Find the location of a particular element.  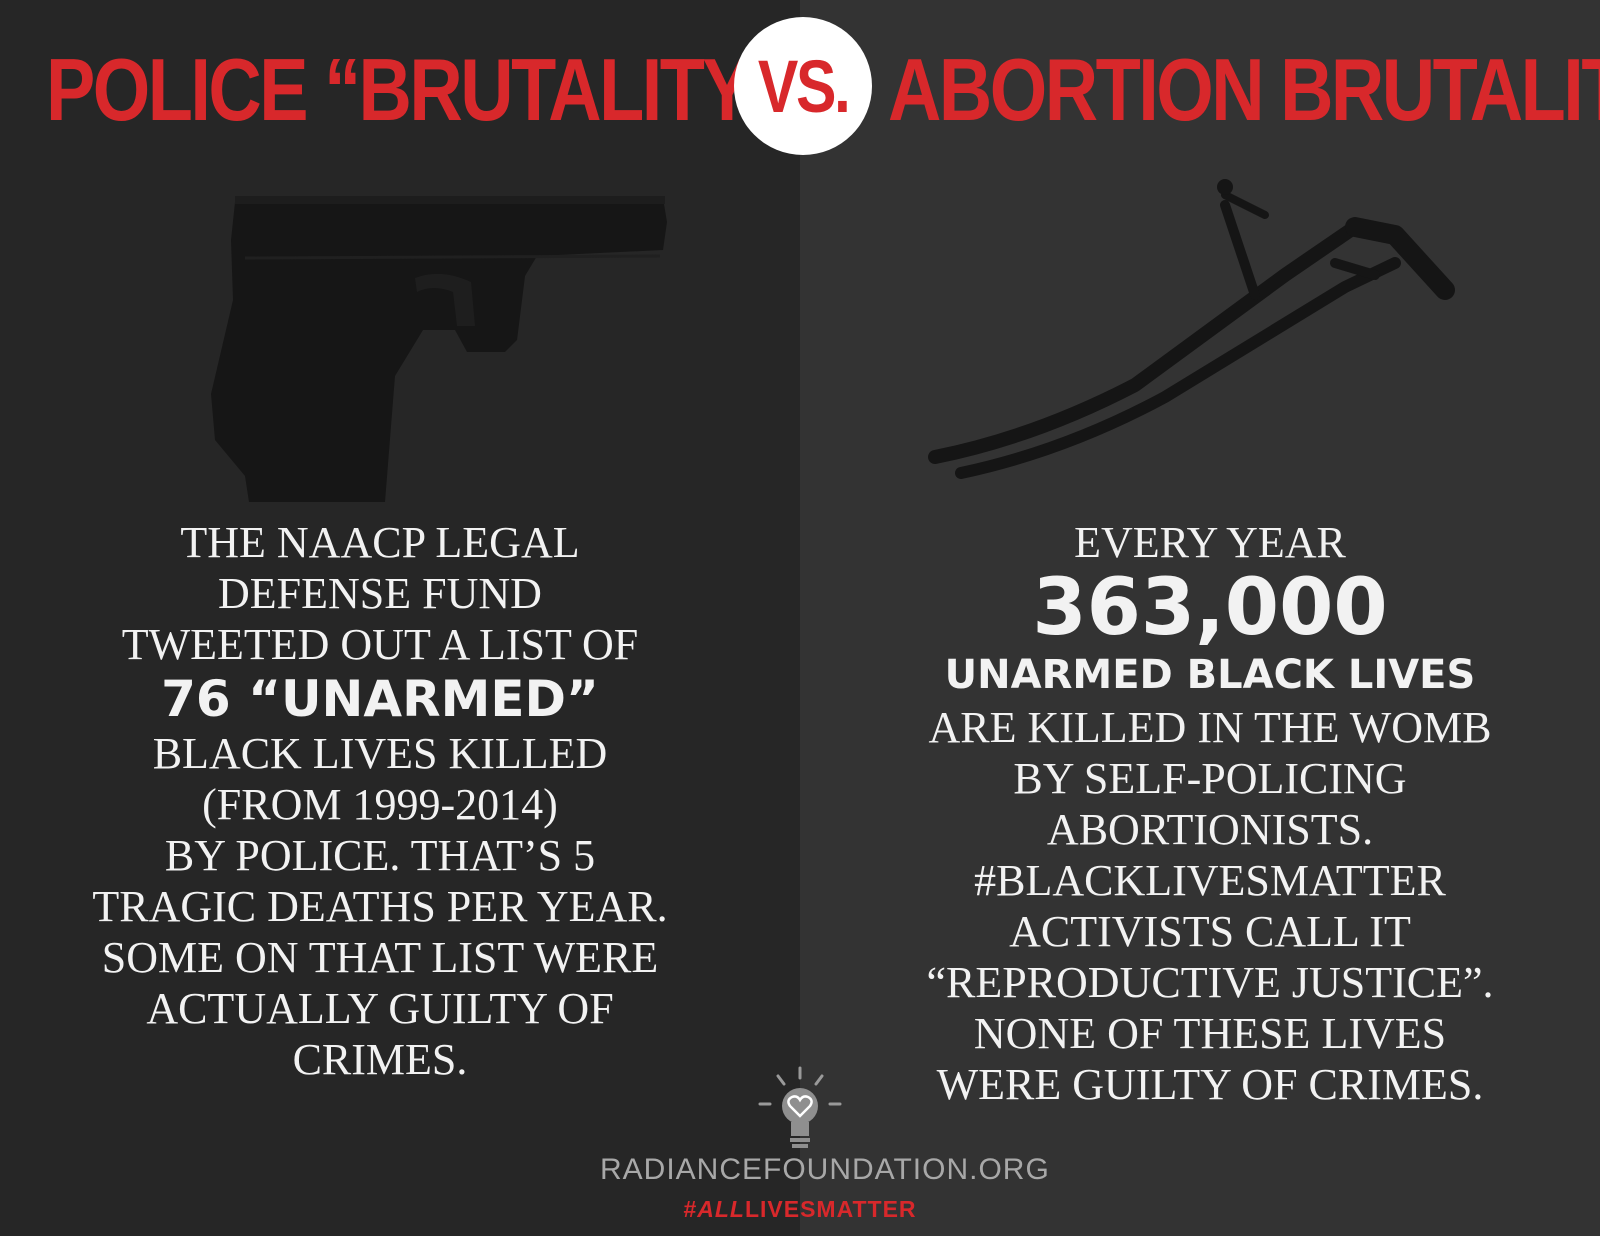

right-title: ABORTION BRUTALITY is located at coordinates (1244, 89).